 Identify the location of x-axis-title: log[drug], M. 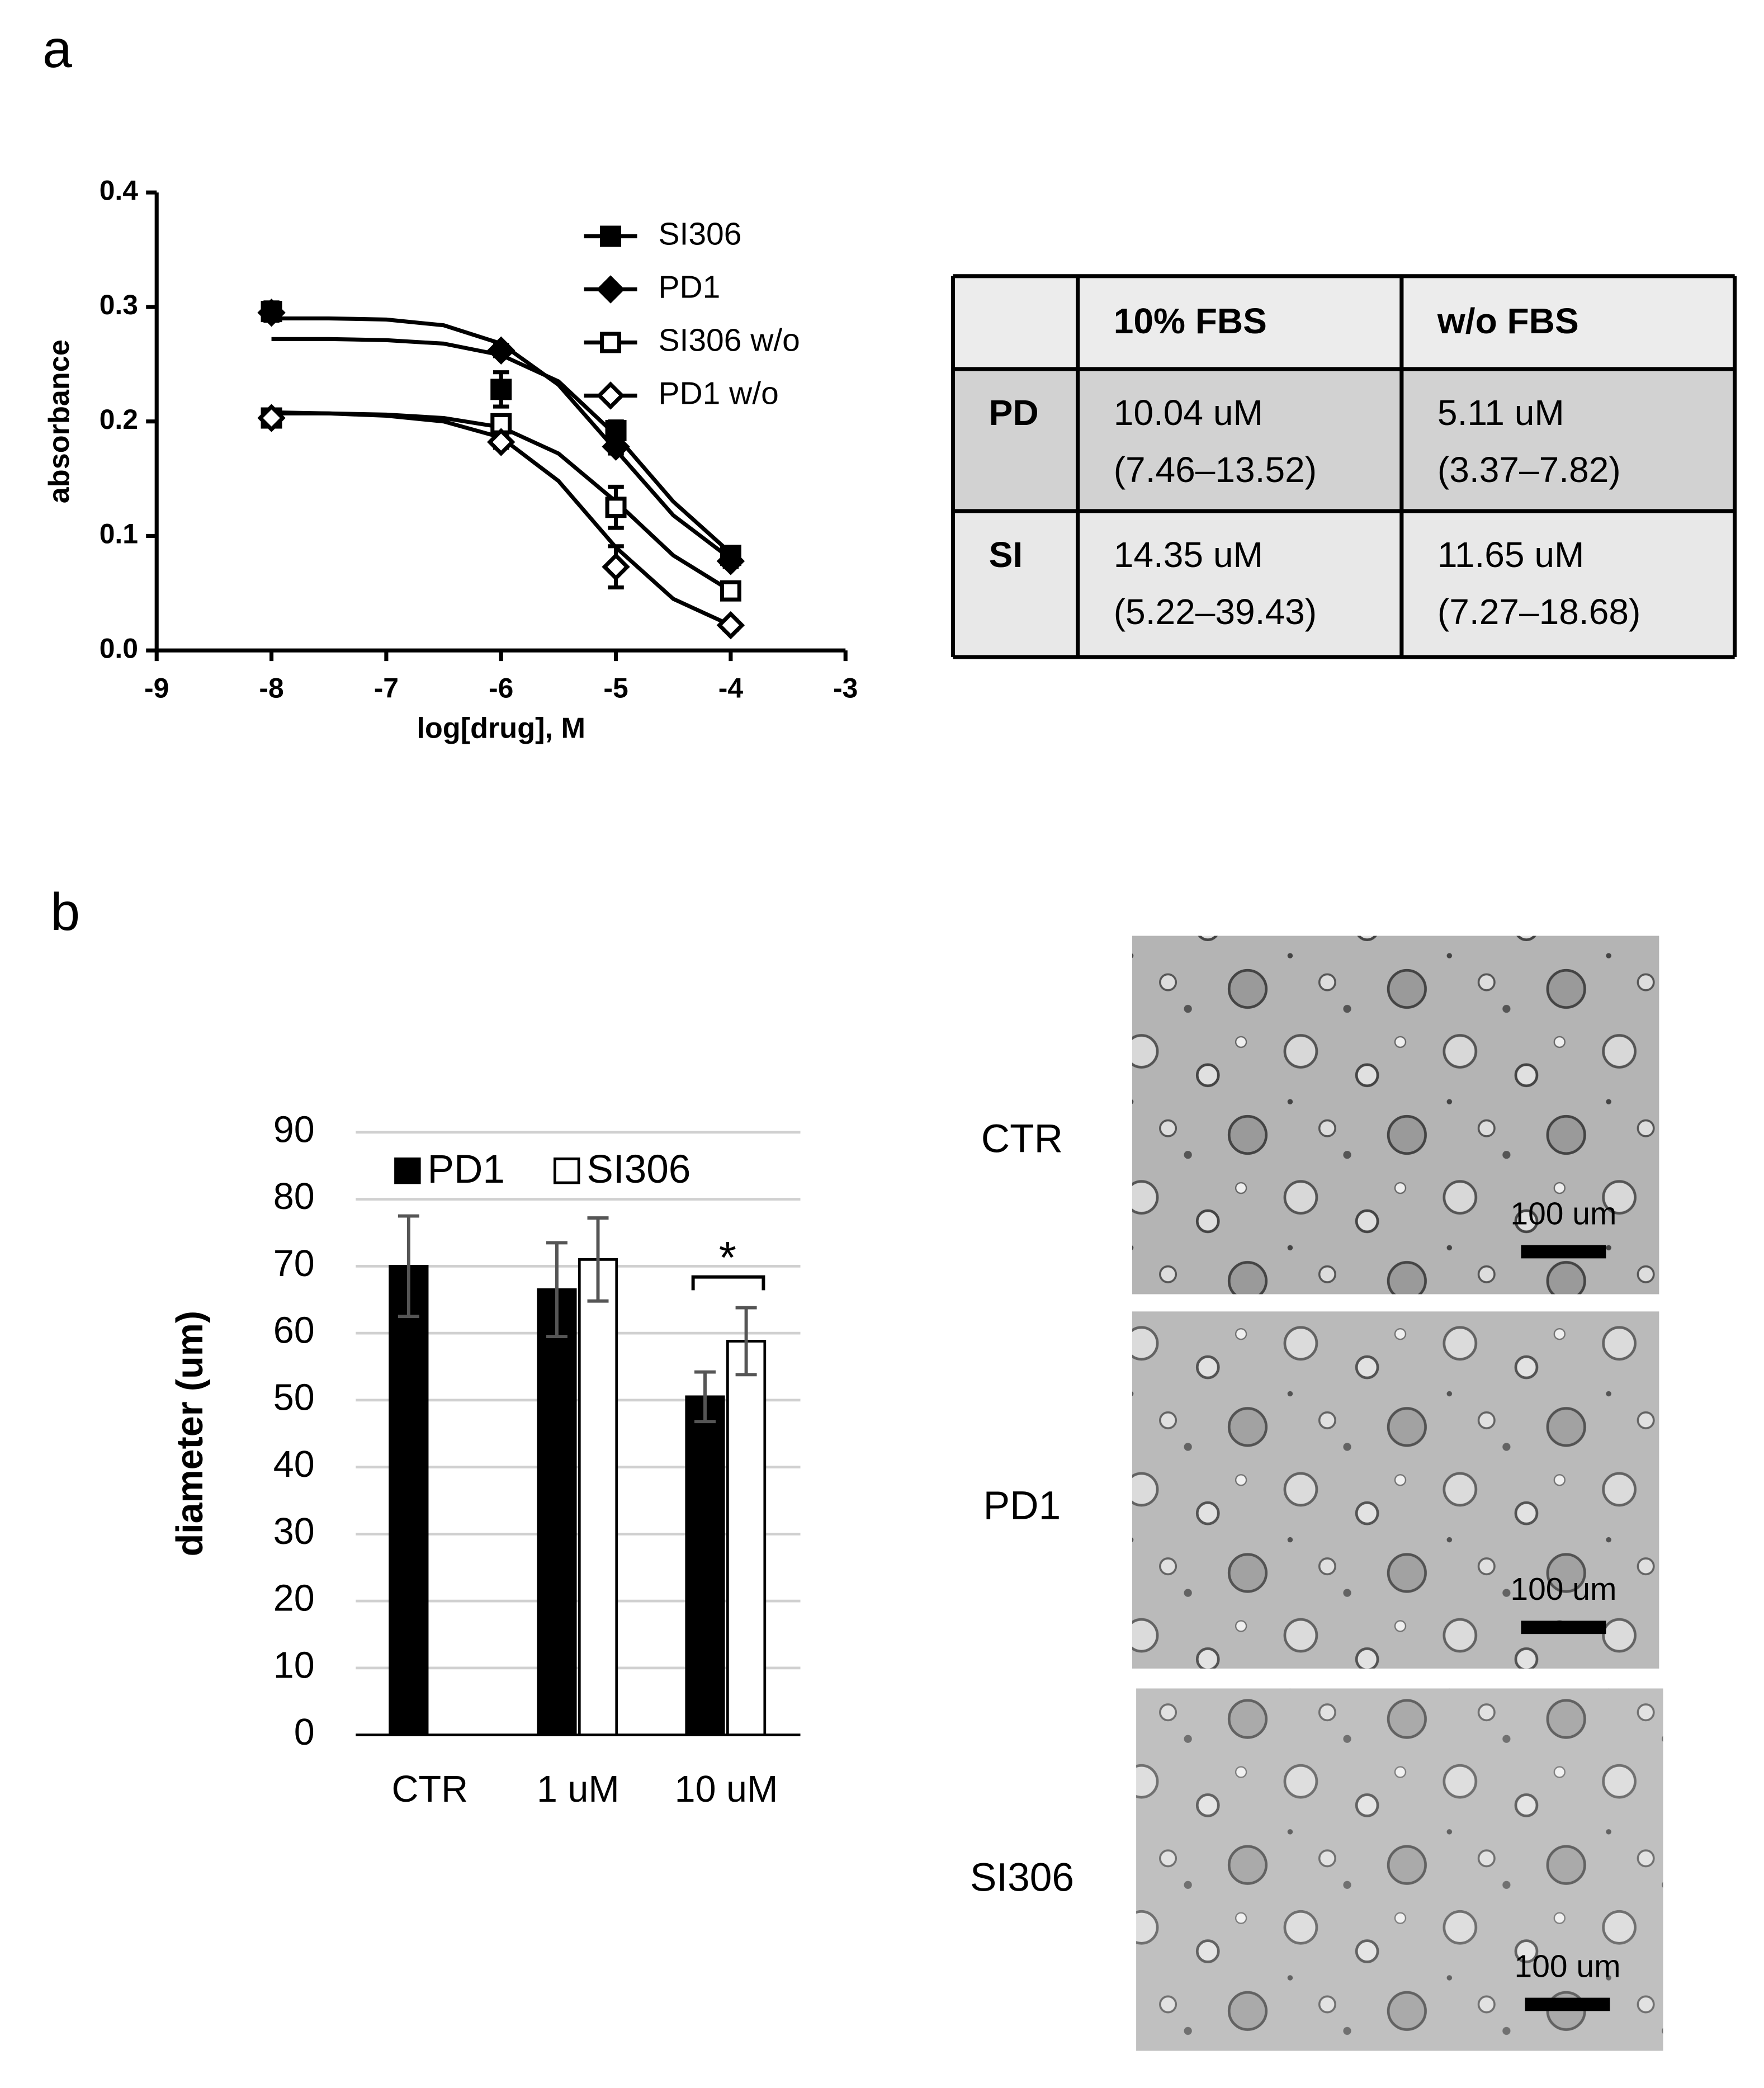
(501, 728).